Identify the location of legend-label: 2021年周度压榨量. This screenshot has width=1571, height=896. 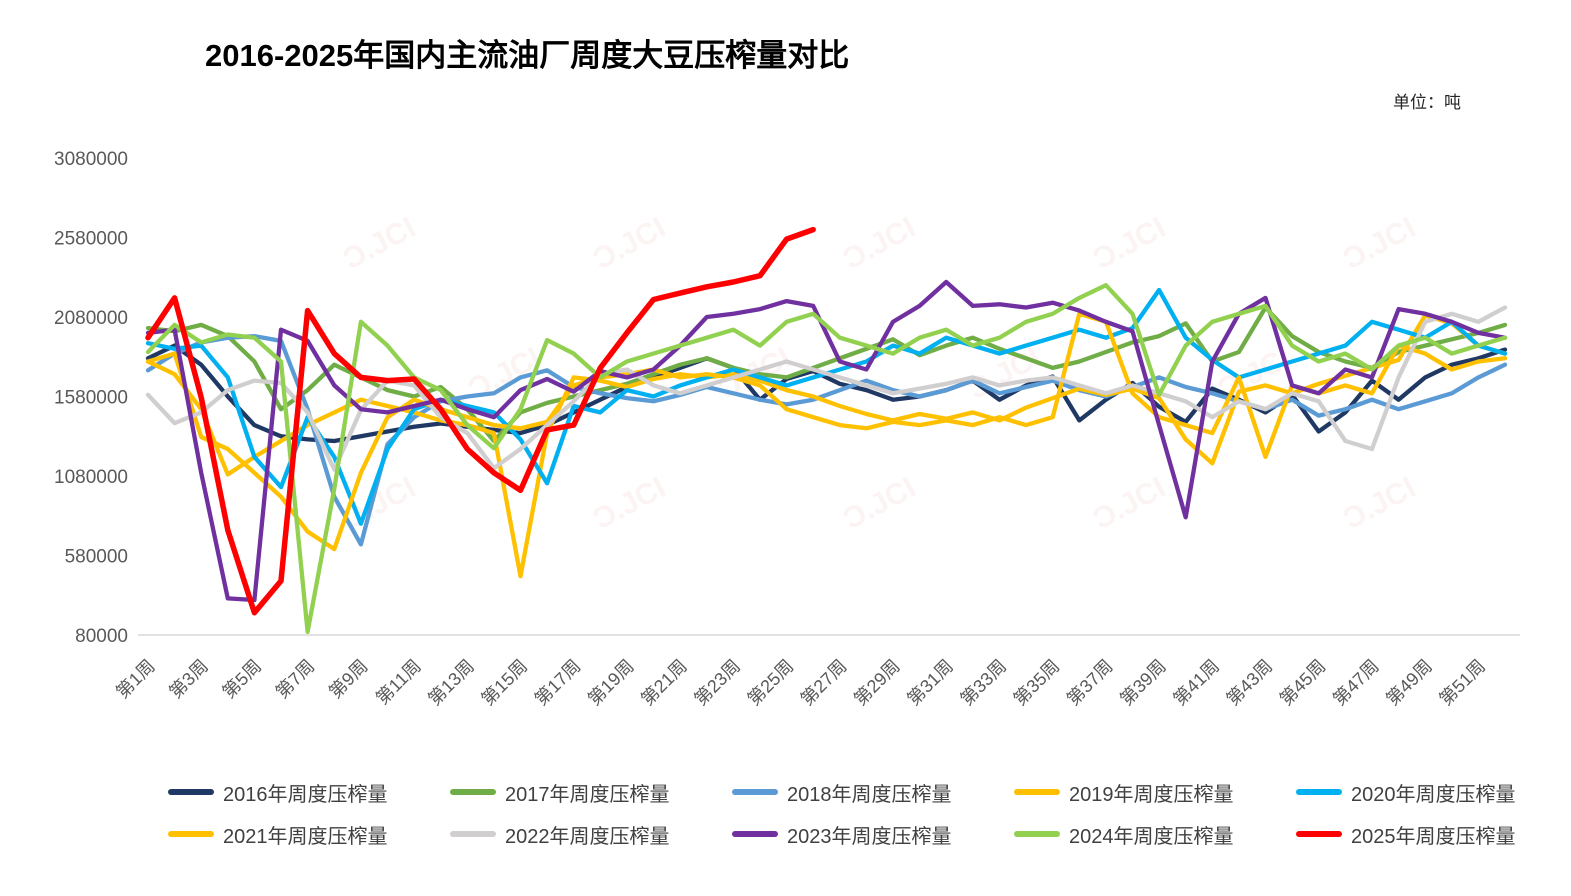
(305, 836).